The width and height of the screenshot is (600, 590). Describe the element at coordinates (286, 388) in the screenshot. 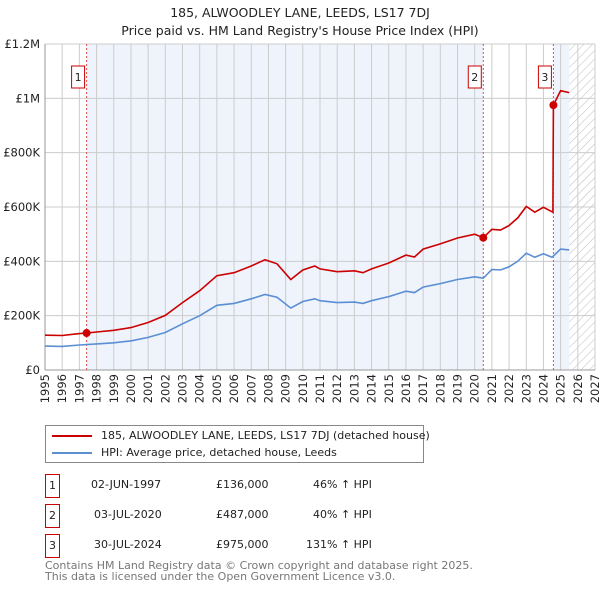

I see `x-tick-label: 2009` at that location.